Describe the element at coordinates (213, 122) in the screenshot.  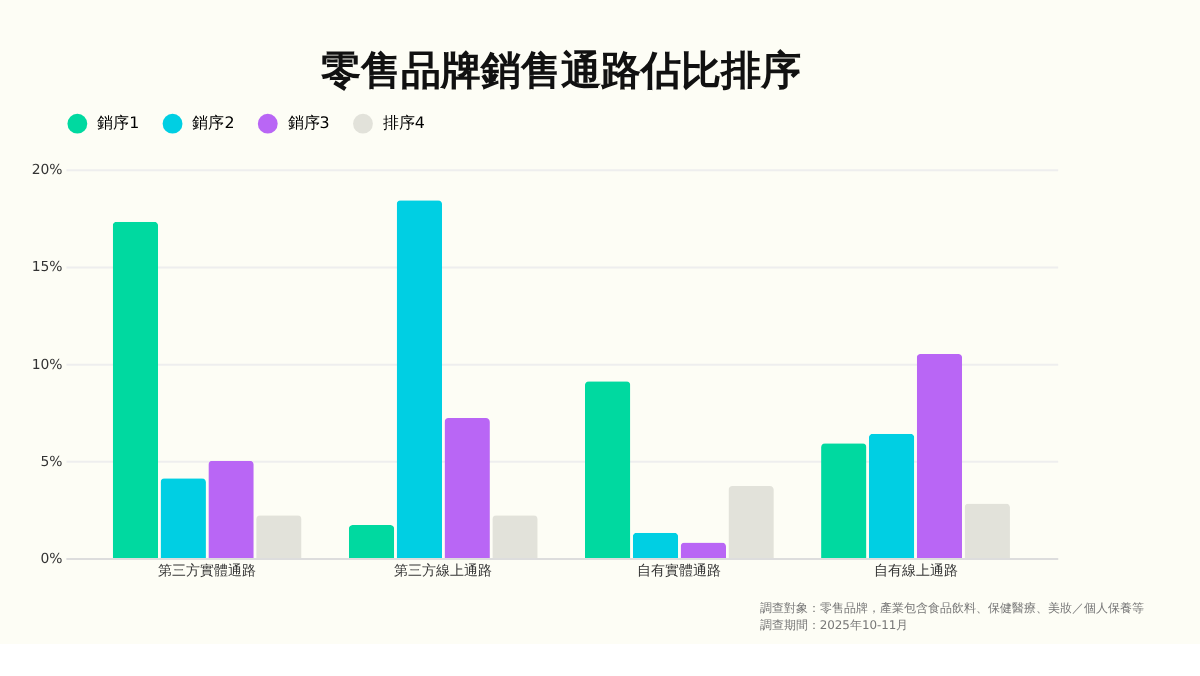
I see `legend-label: 銷序2` at that location.